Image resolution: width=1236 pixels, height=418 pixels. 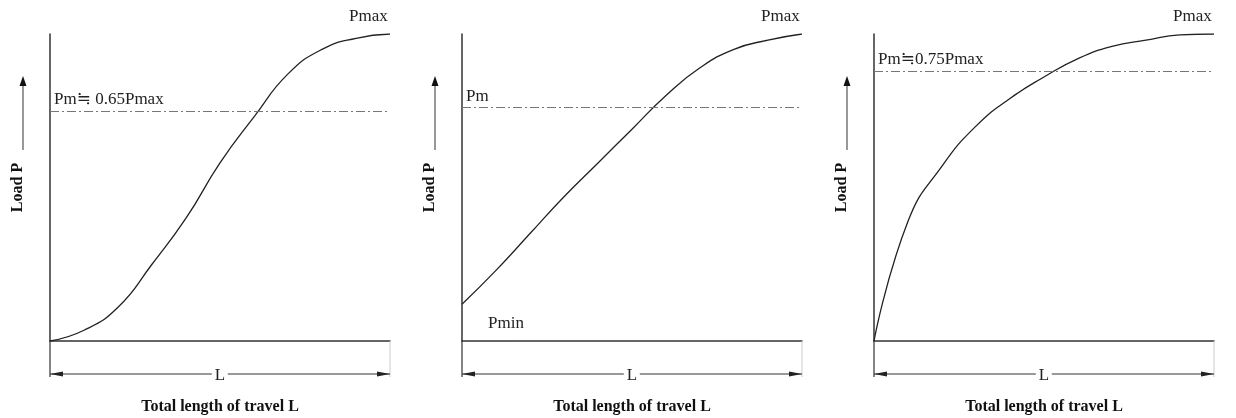 What do you see at coordinates (931, 58) in the screenshot?
I see `ref-line-label: Pm≒0.75Pmax` at bounding box center [931, 58].